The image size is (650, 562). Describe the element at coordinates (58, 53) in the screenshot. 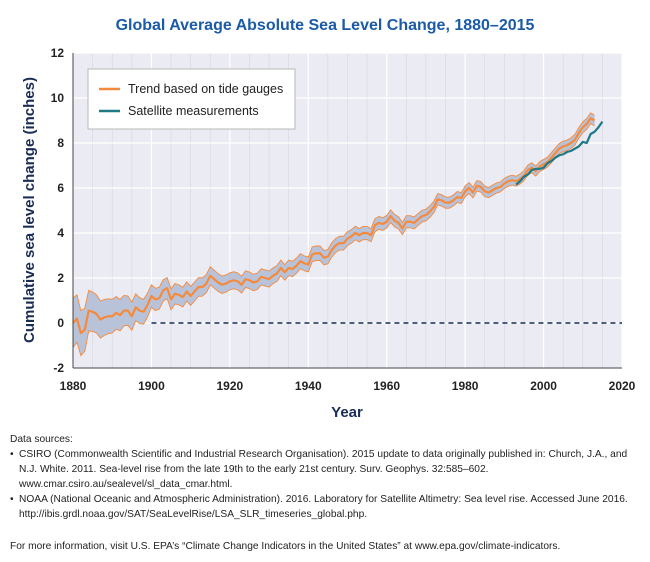

I see `y-tick-label: 12` at that location.